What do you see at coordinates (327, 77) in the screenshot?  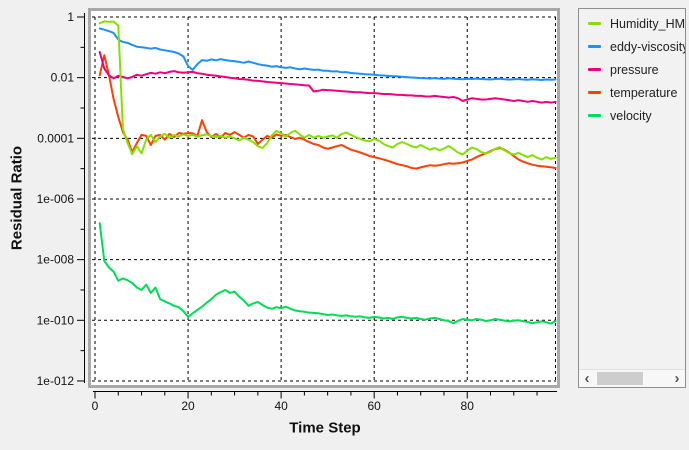 I see `series-line-pressure` at bounding box center [327, 77].